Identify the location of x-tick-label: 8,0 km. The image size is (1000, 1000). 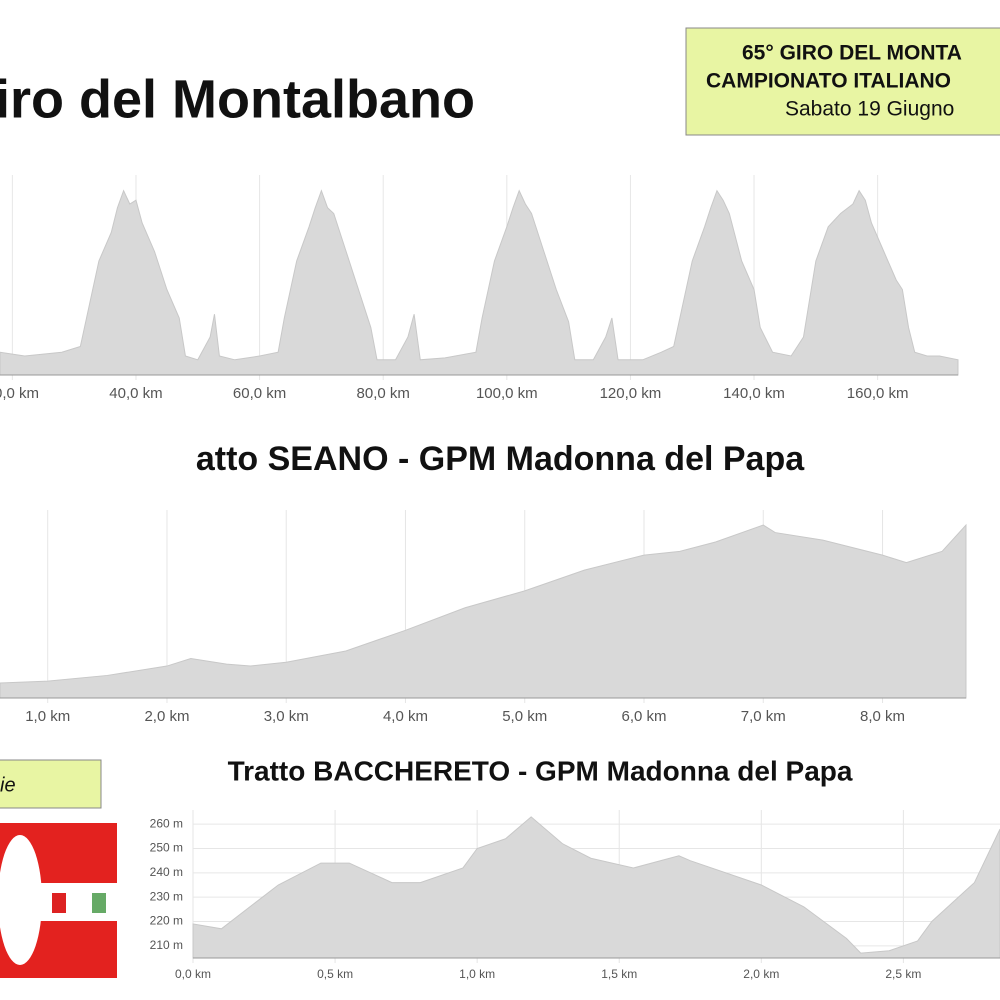
(882, 716).